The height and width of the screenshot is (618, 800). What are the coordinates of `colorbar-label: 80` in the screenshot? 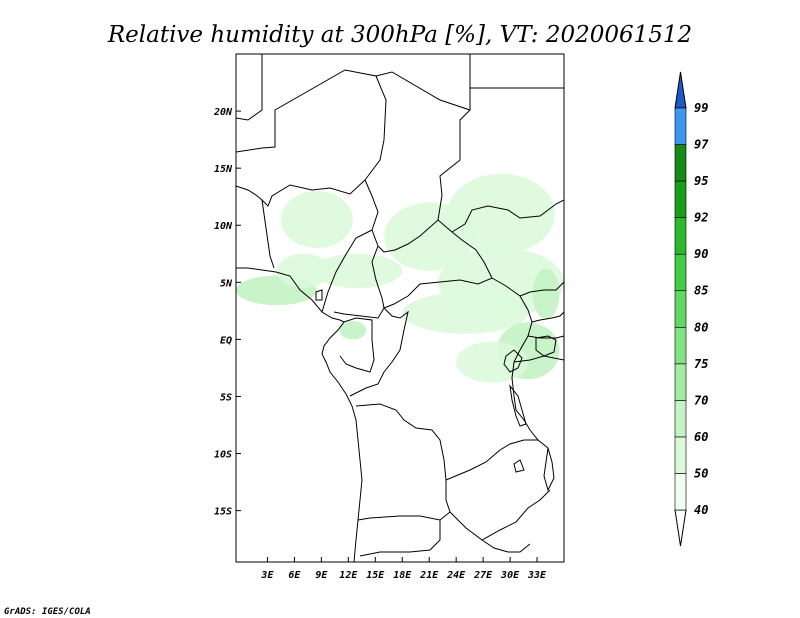 It's located at (701, 327).